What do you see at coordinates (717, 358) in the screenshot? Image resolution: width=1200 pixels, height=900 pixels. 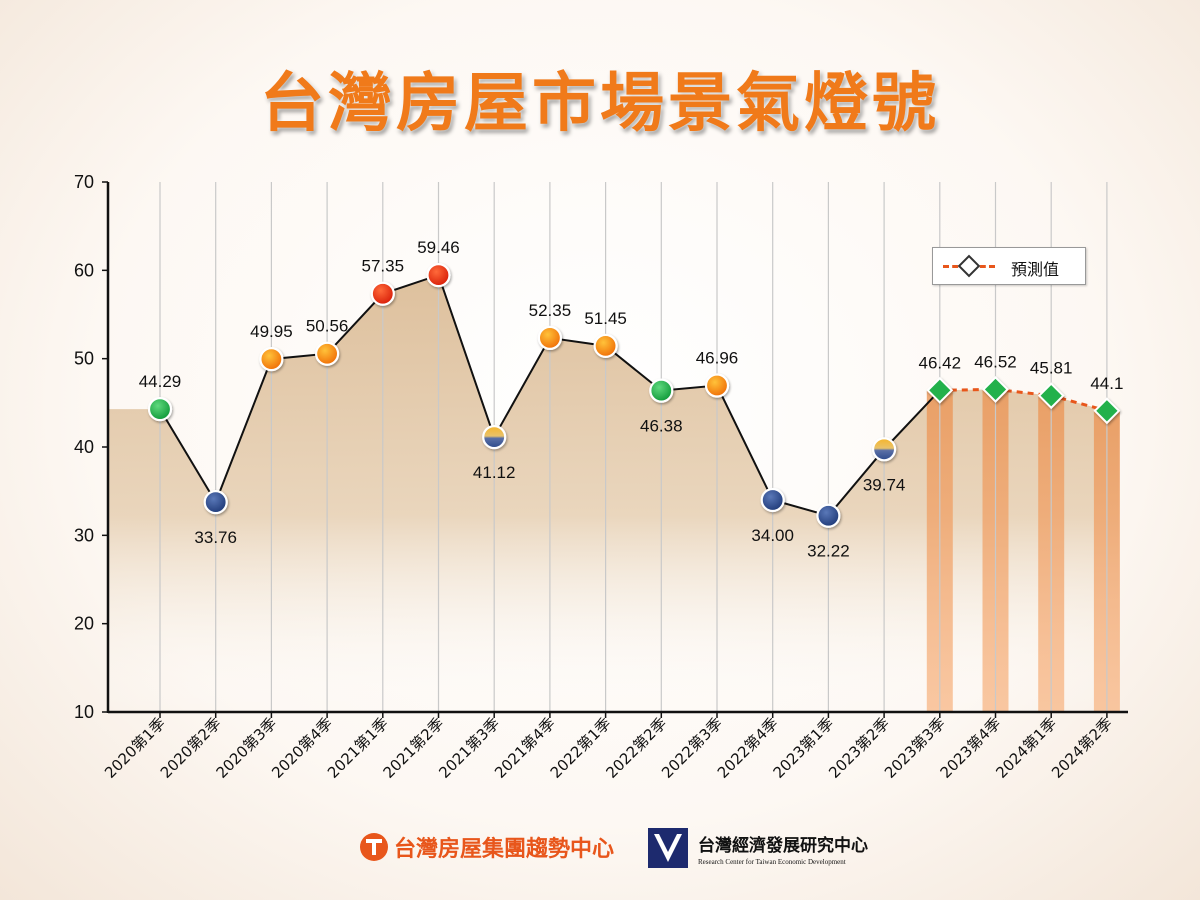 I see `data-label: 46.96` at bounding box center [717, 358].